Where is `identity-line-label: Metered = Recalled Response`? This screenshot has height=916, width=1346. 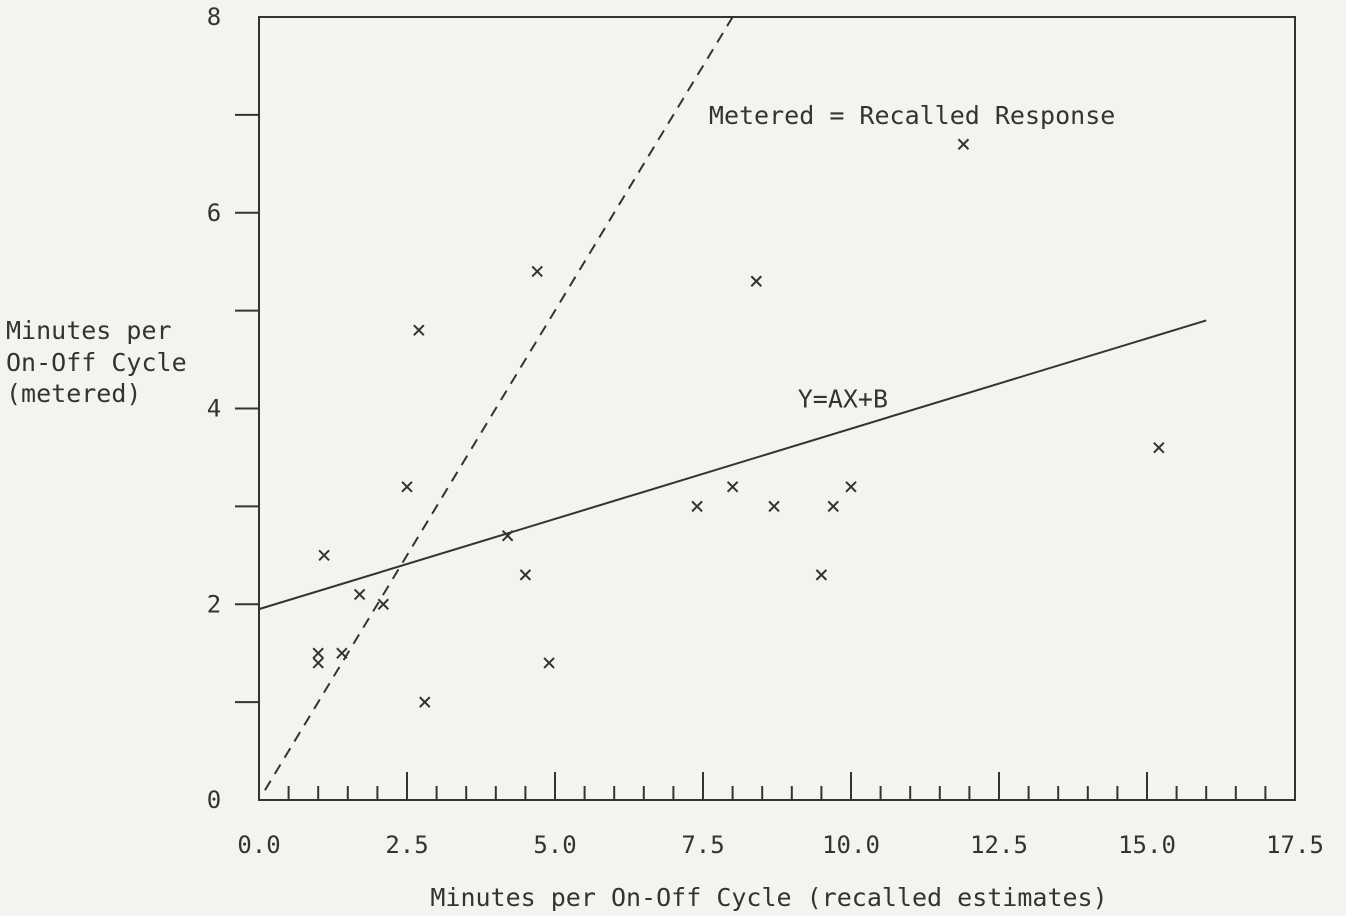
identity-line-label: Metered = Recalled Response is located at coordinates (912, 115).